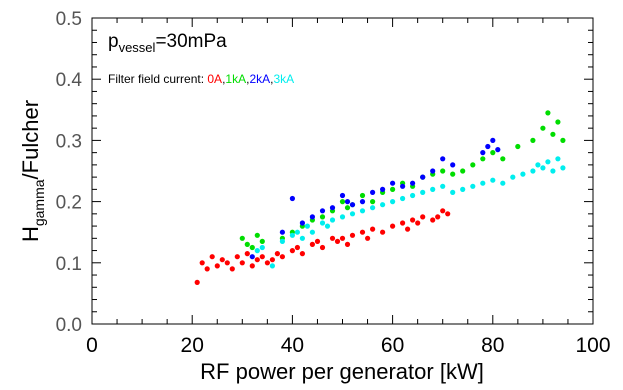 This screenshot has height=390, width=623. What do you see at coordinates (137, 47) in the screenshot?
I see `annotation-sub: vessel` at bounding box center [137, 47].